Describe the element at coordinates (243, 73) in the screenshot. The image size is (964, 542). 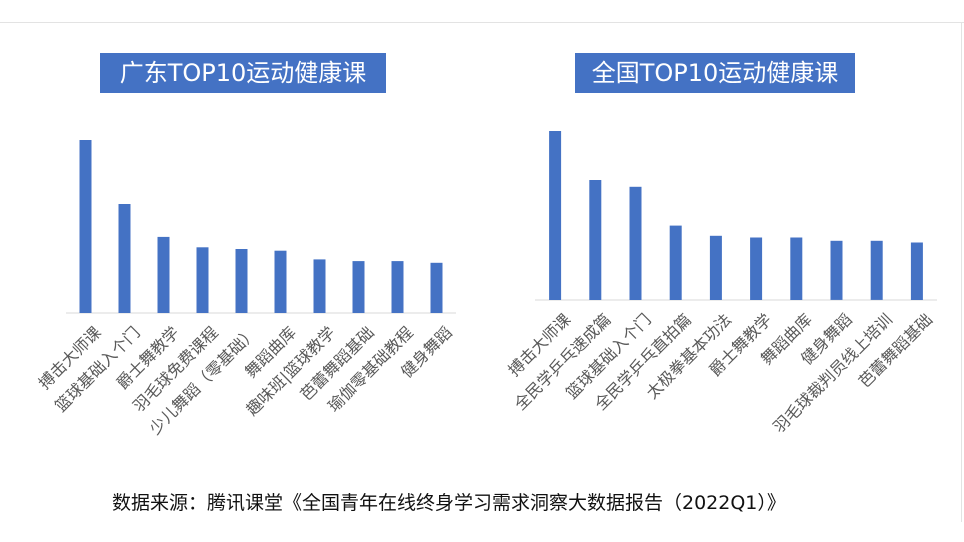
I see `guangdong-chart-title: 广东TOP10运动健康课` at that location.